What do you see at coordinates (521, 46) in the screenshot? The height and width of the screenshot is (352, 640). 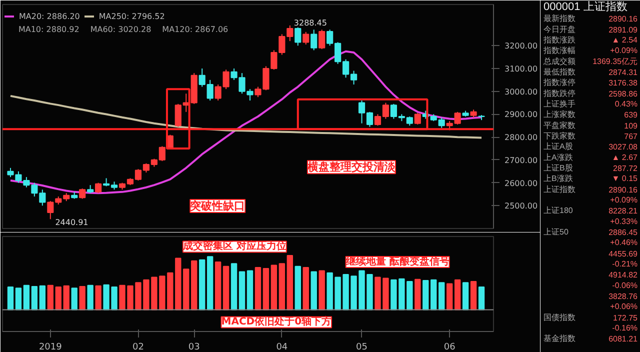 I see `y-tick-label: 3200.00` at bounding box center [521, 46].